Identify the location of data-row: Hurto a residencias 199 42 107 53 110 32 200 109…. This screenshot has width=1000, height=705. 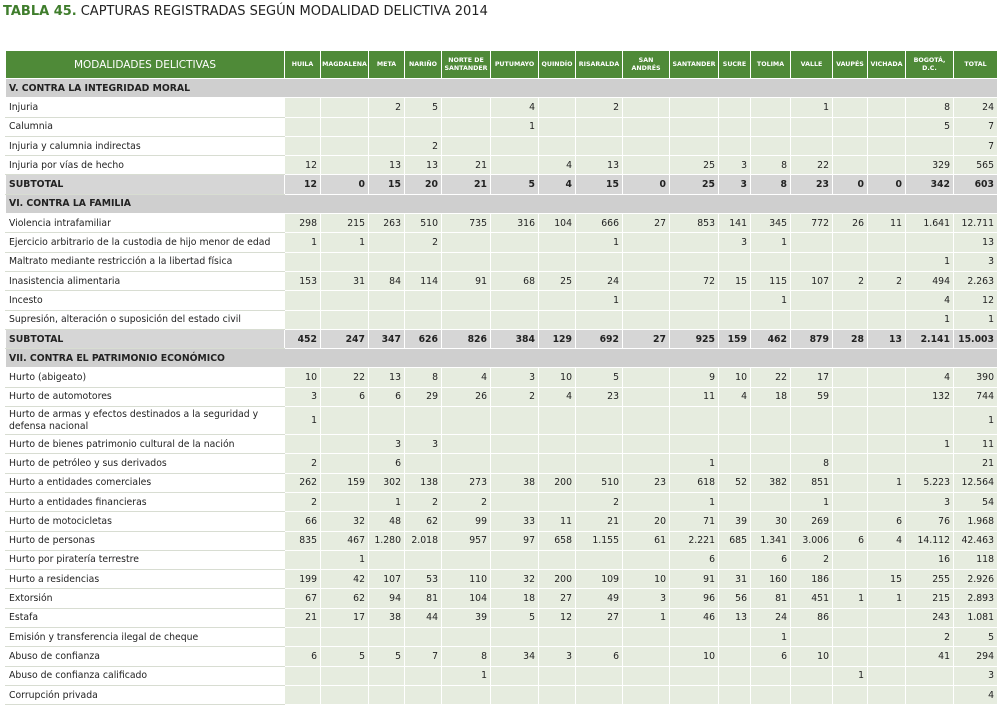
(501, 579).